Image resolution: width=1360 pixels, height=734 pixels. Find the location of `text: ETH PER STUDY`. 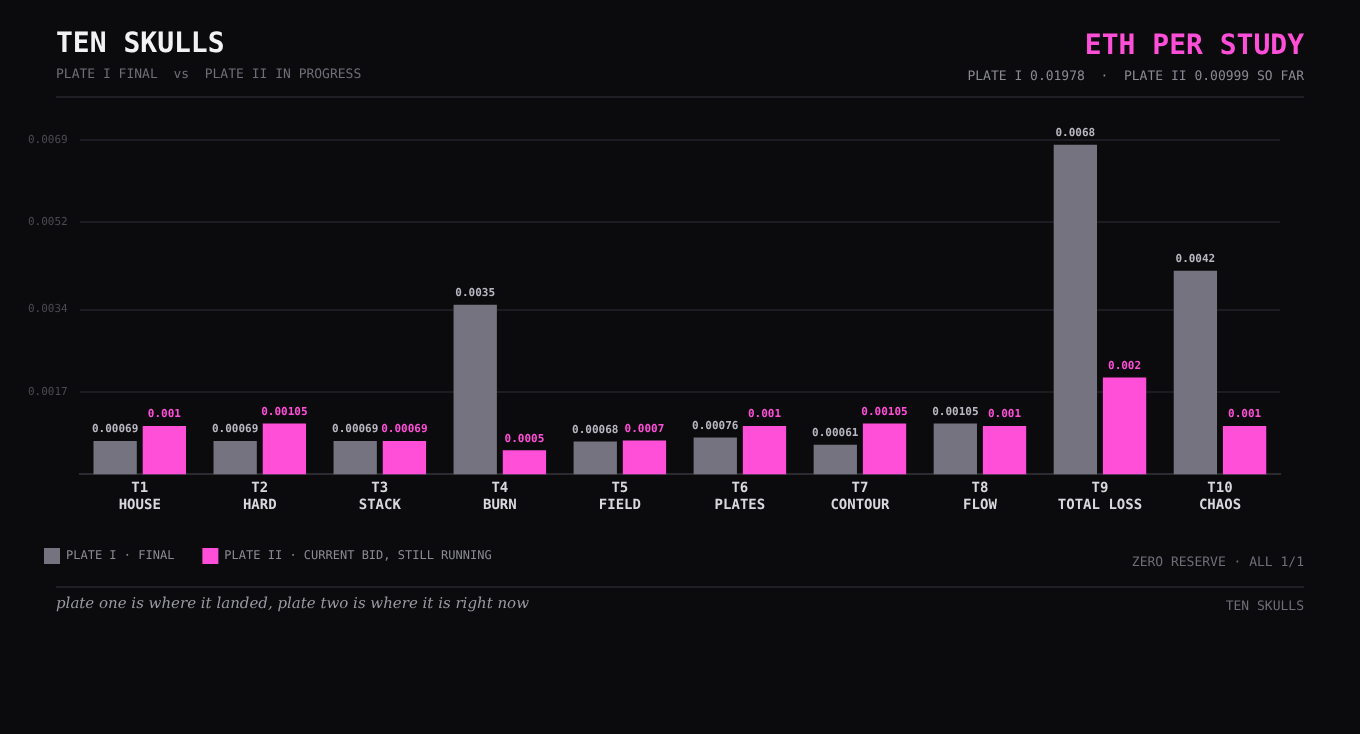

text: ETH PER STUDY is located at coordinates (1194, 46).